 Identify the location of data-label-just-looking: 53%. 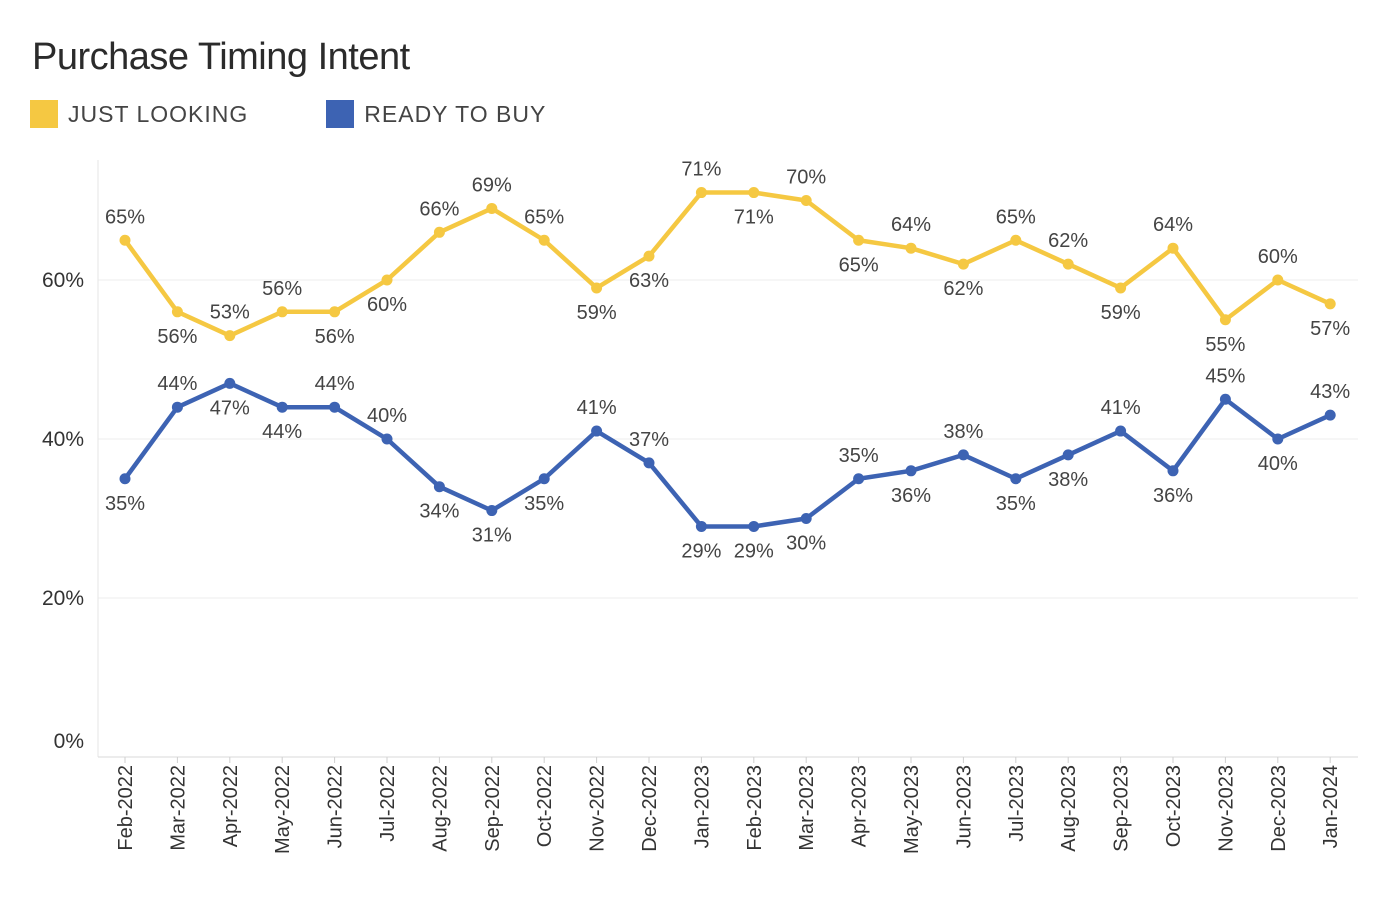
(230, 313).